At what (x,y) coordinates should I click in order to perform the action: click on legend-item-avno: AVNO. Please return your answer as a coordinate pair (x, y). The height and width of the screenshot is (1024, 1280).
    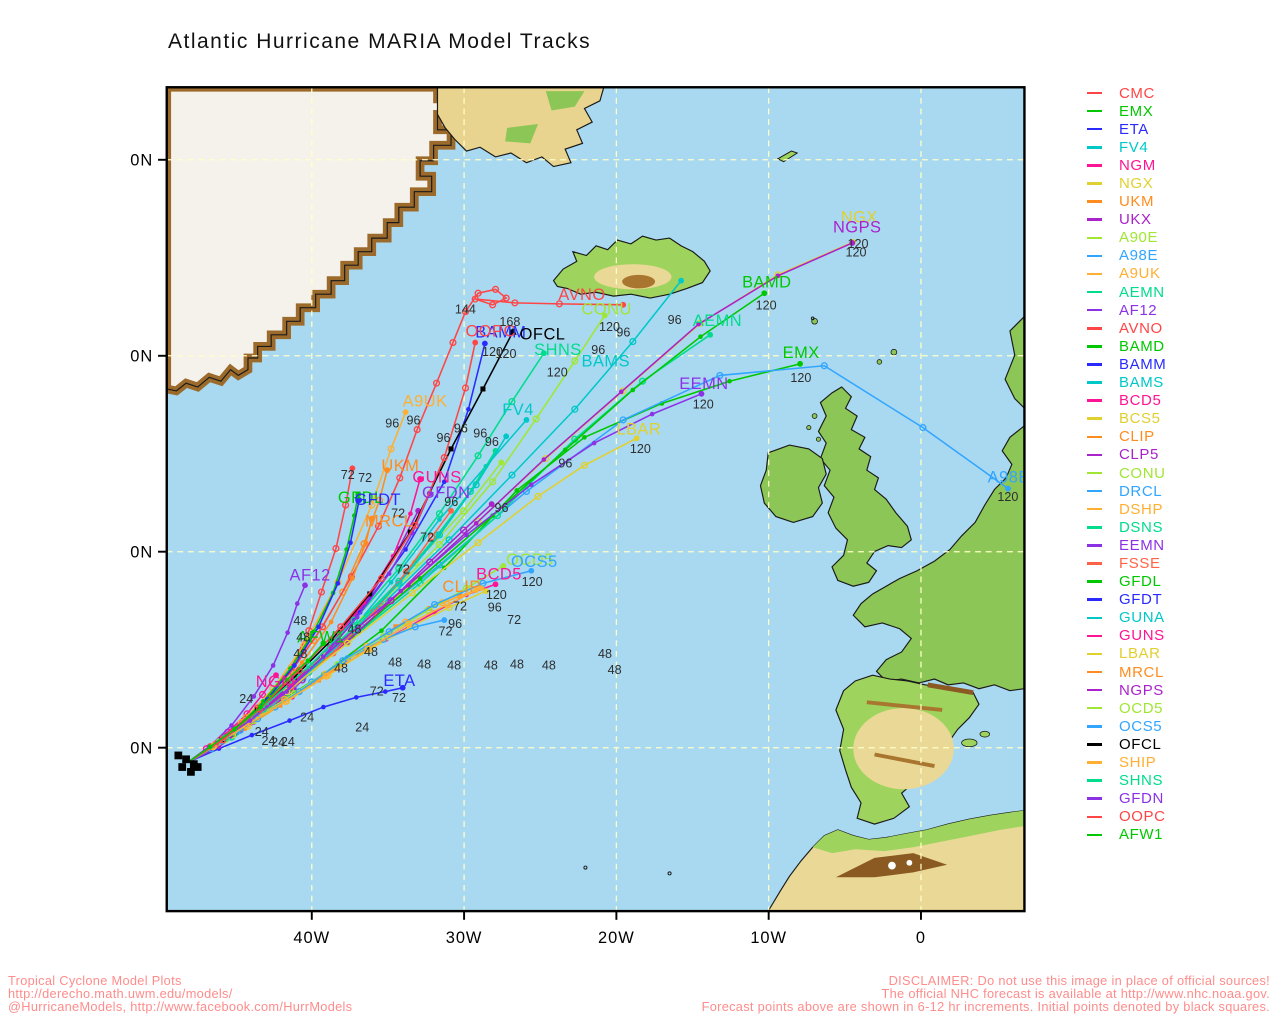
    Looking at the image, I should click on (1179, 328).